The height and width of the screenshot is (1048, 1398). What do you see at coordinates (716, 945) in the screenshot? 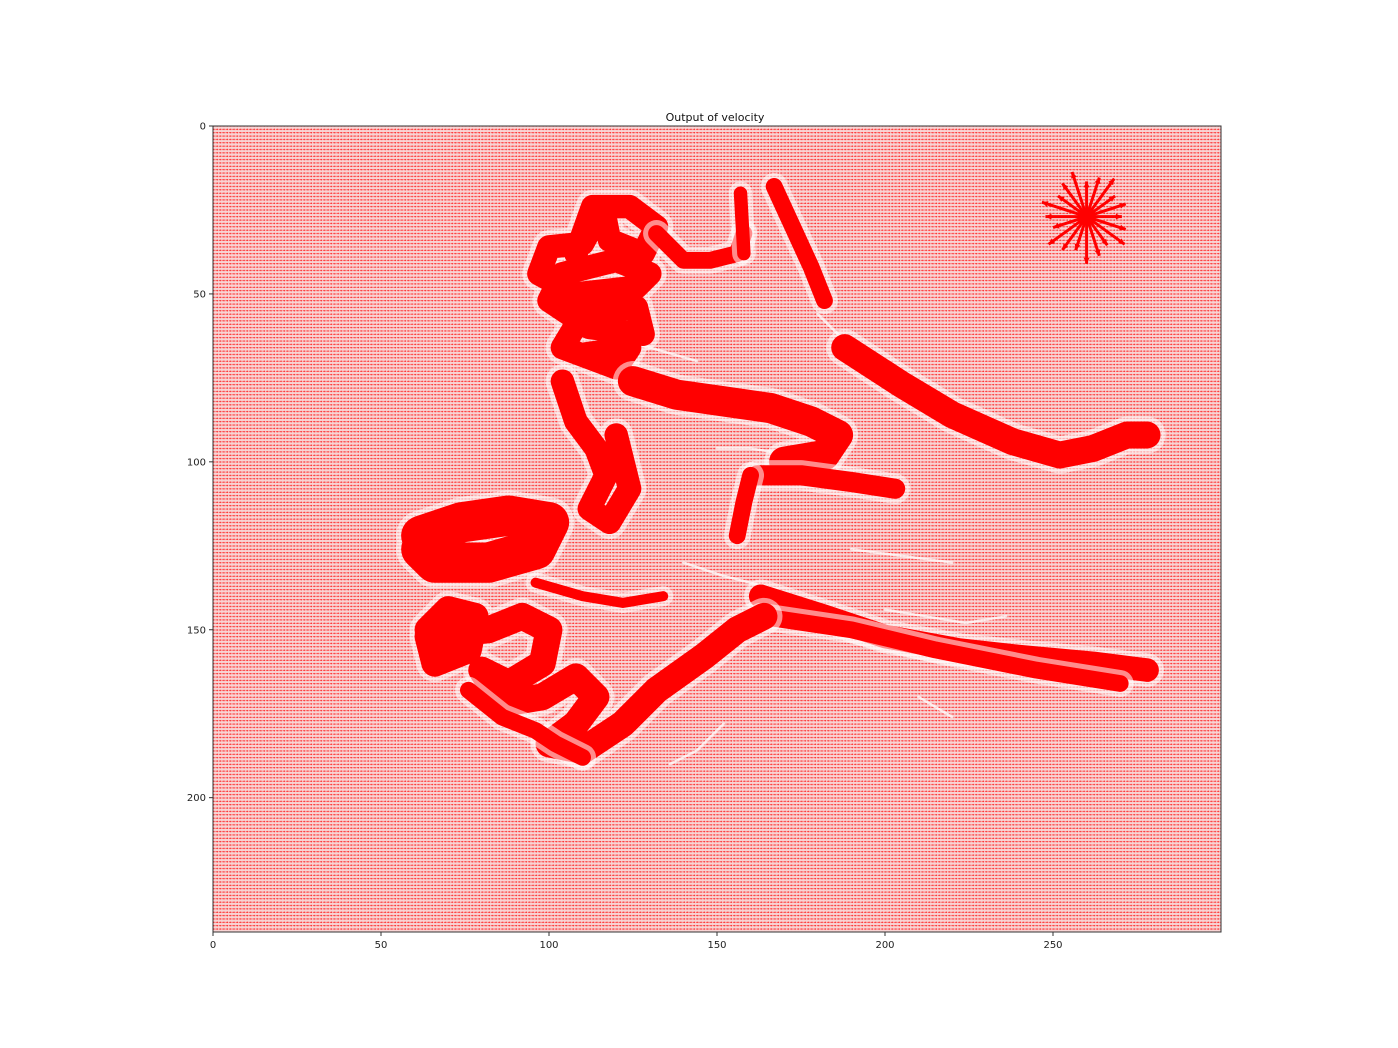
I see `x-tick-label: 150` at bounding box center [716, 945].